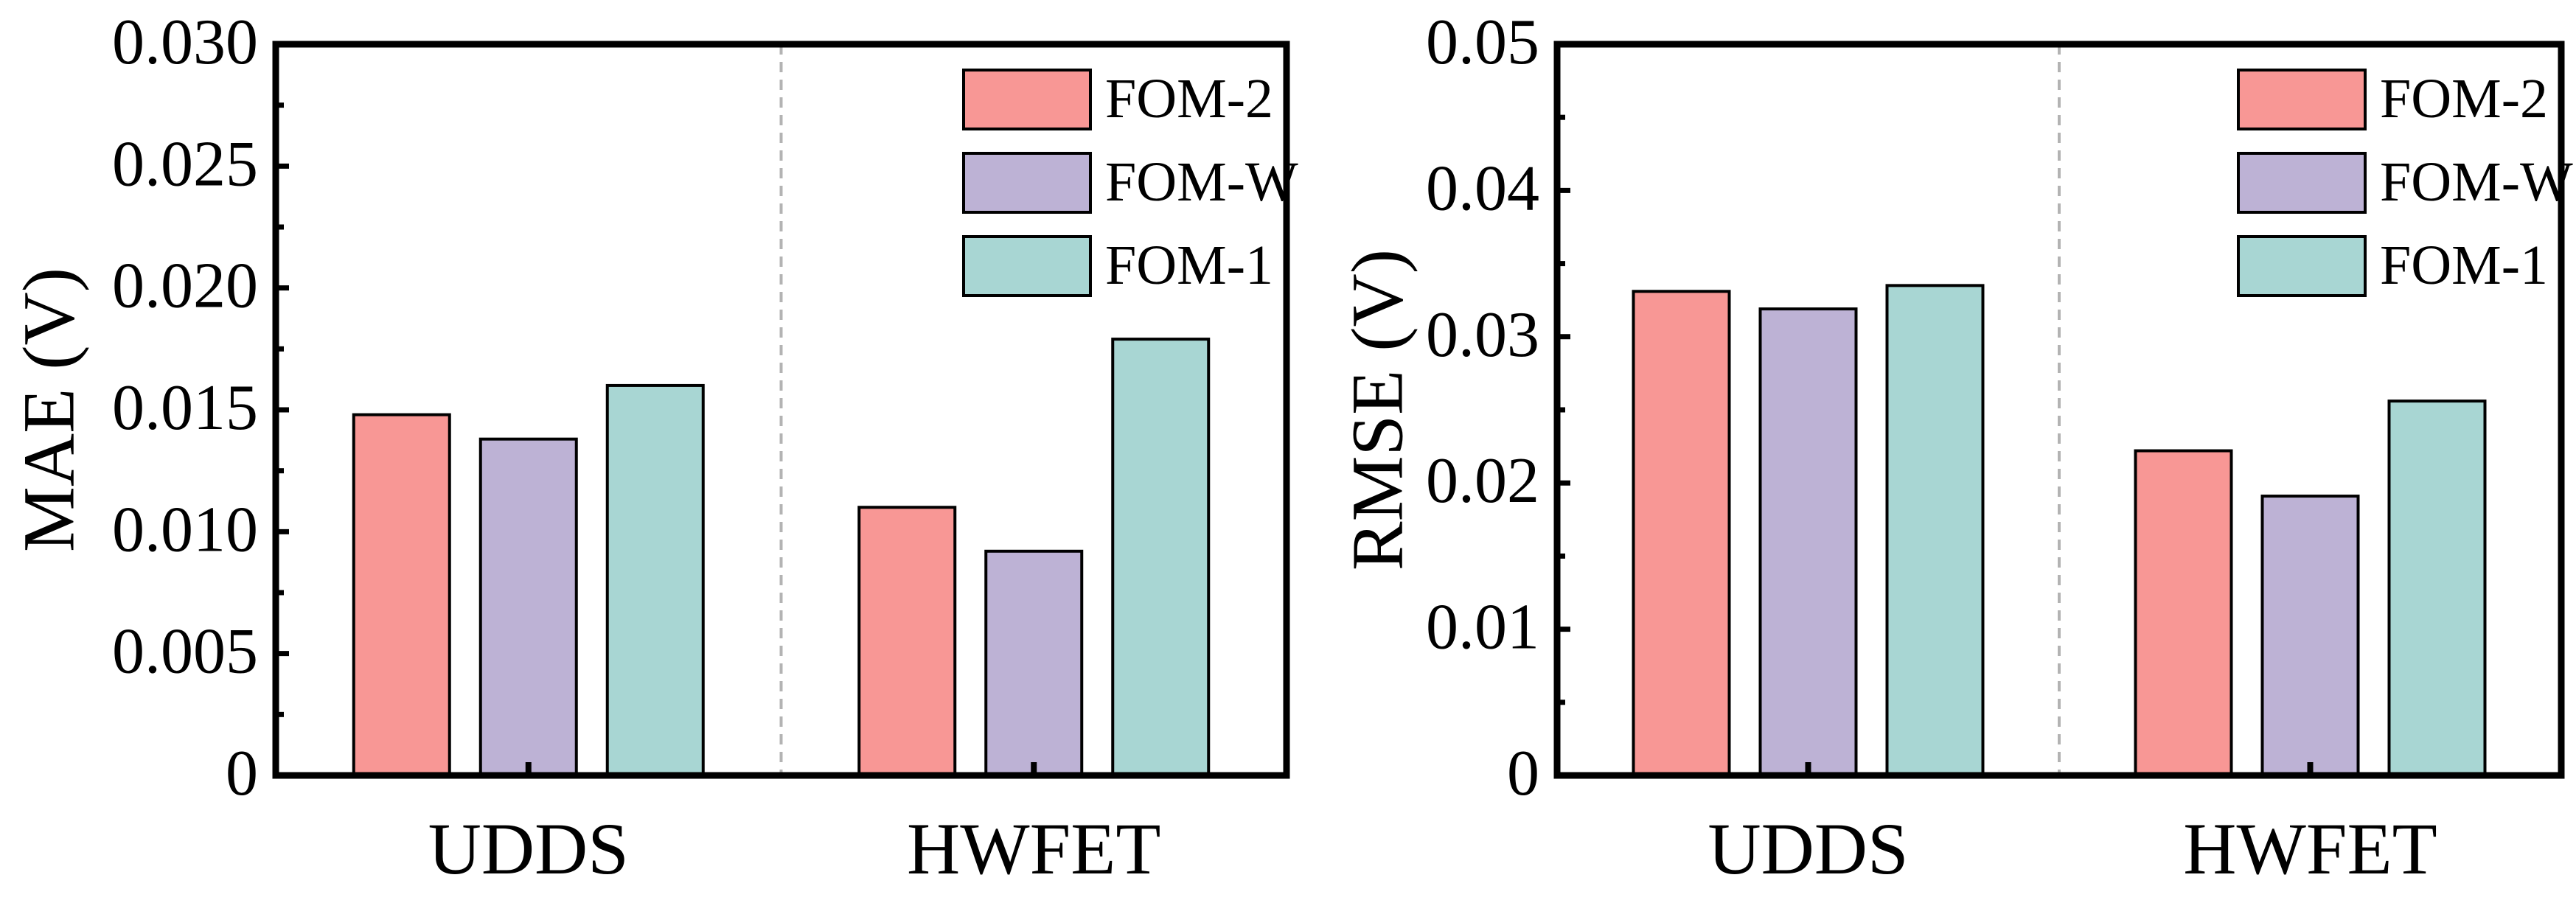 Image resolution: width=2576 pixels, height=900 pixels. Describe the element at coordinates (185, 652) in the screenshot. I see `y-tick-label: 0.005` at that location.